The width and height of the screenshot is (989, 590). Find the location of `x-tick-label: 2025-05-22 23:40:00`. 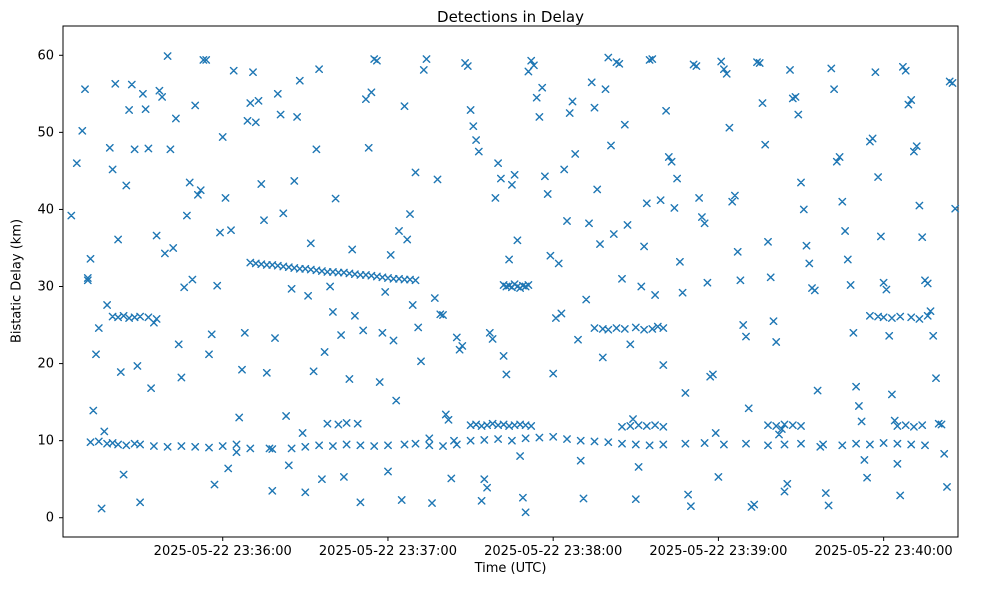

x-tick-label: 2025-05-22 23:40:00 is located at coordinates (884, 551).